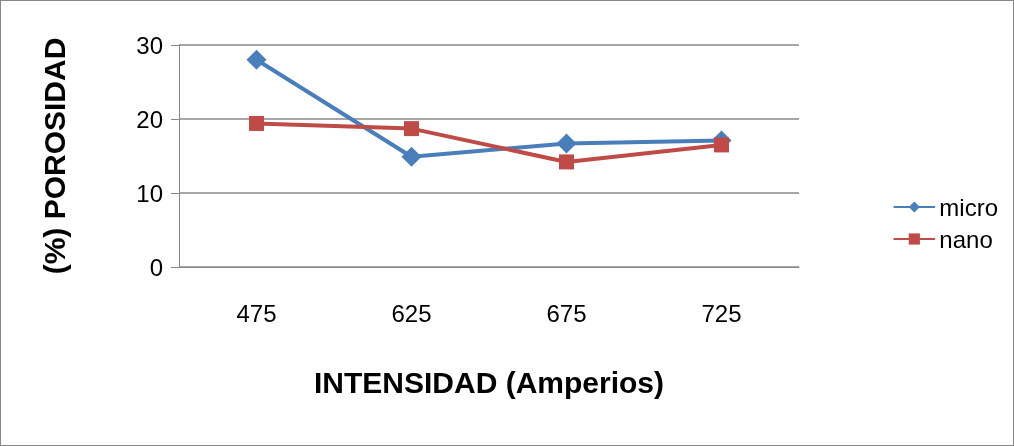  I want to click on y-tick-label: 0, so click(156, 267).